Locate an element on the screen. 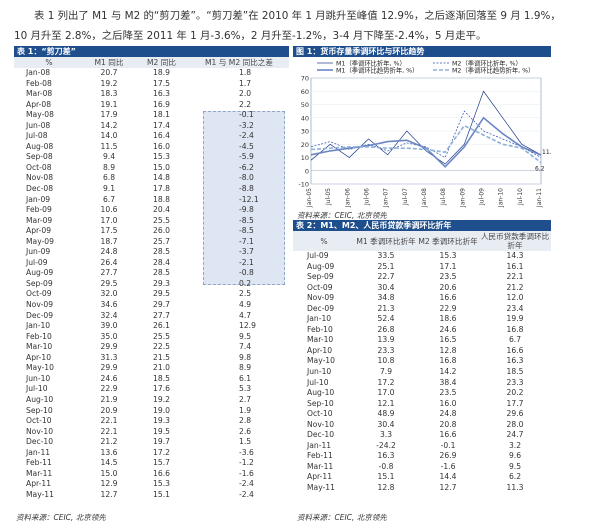  table1-cell: Sep-08 is located at coordinates (39, 157).